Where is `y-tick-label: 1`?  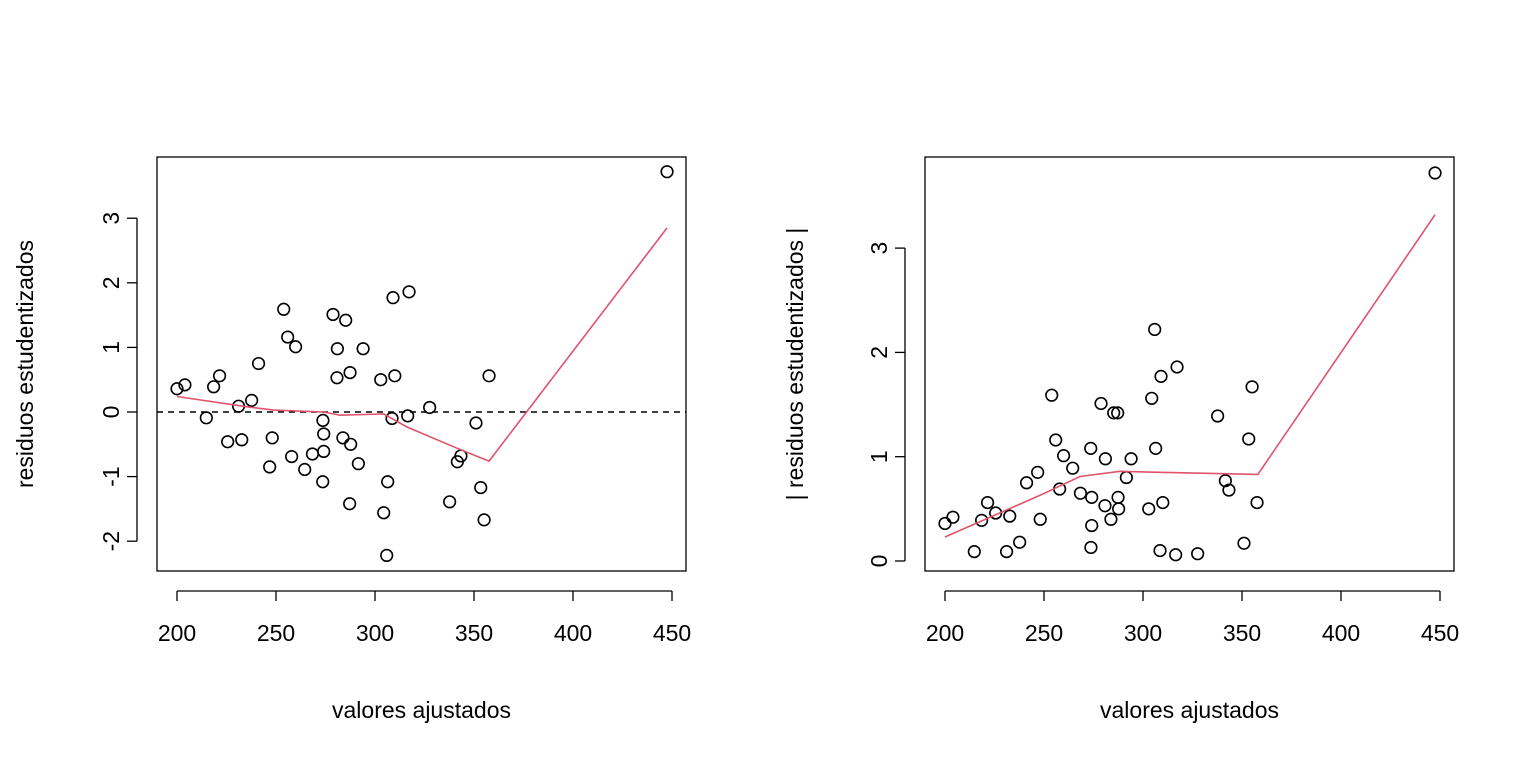
y-tick-label: 1 is located at coordinates (879, 456).